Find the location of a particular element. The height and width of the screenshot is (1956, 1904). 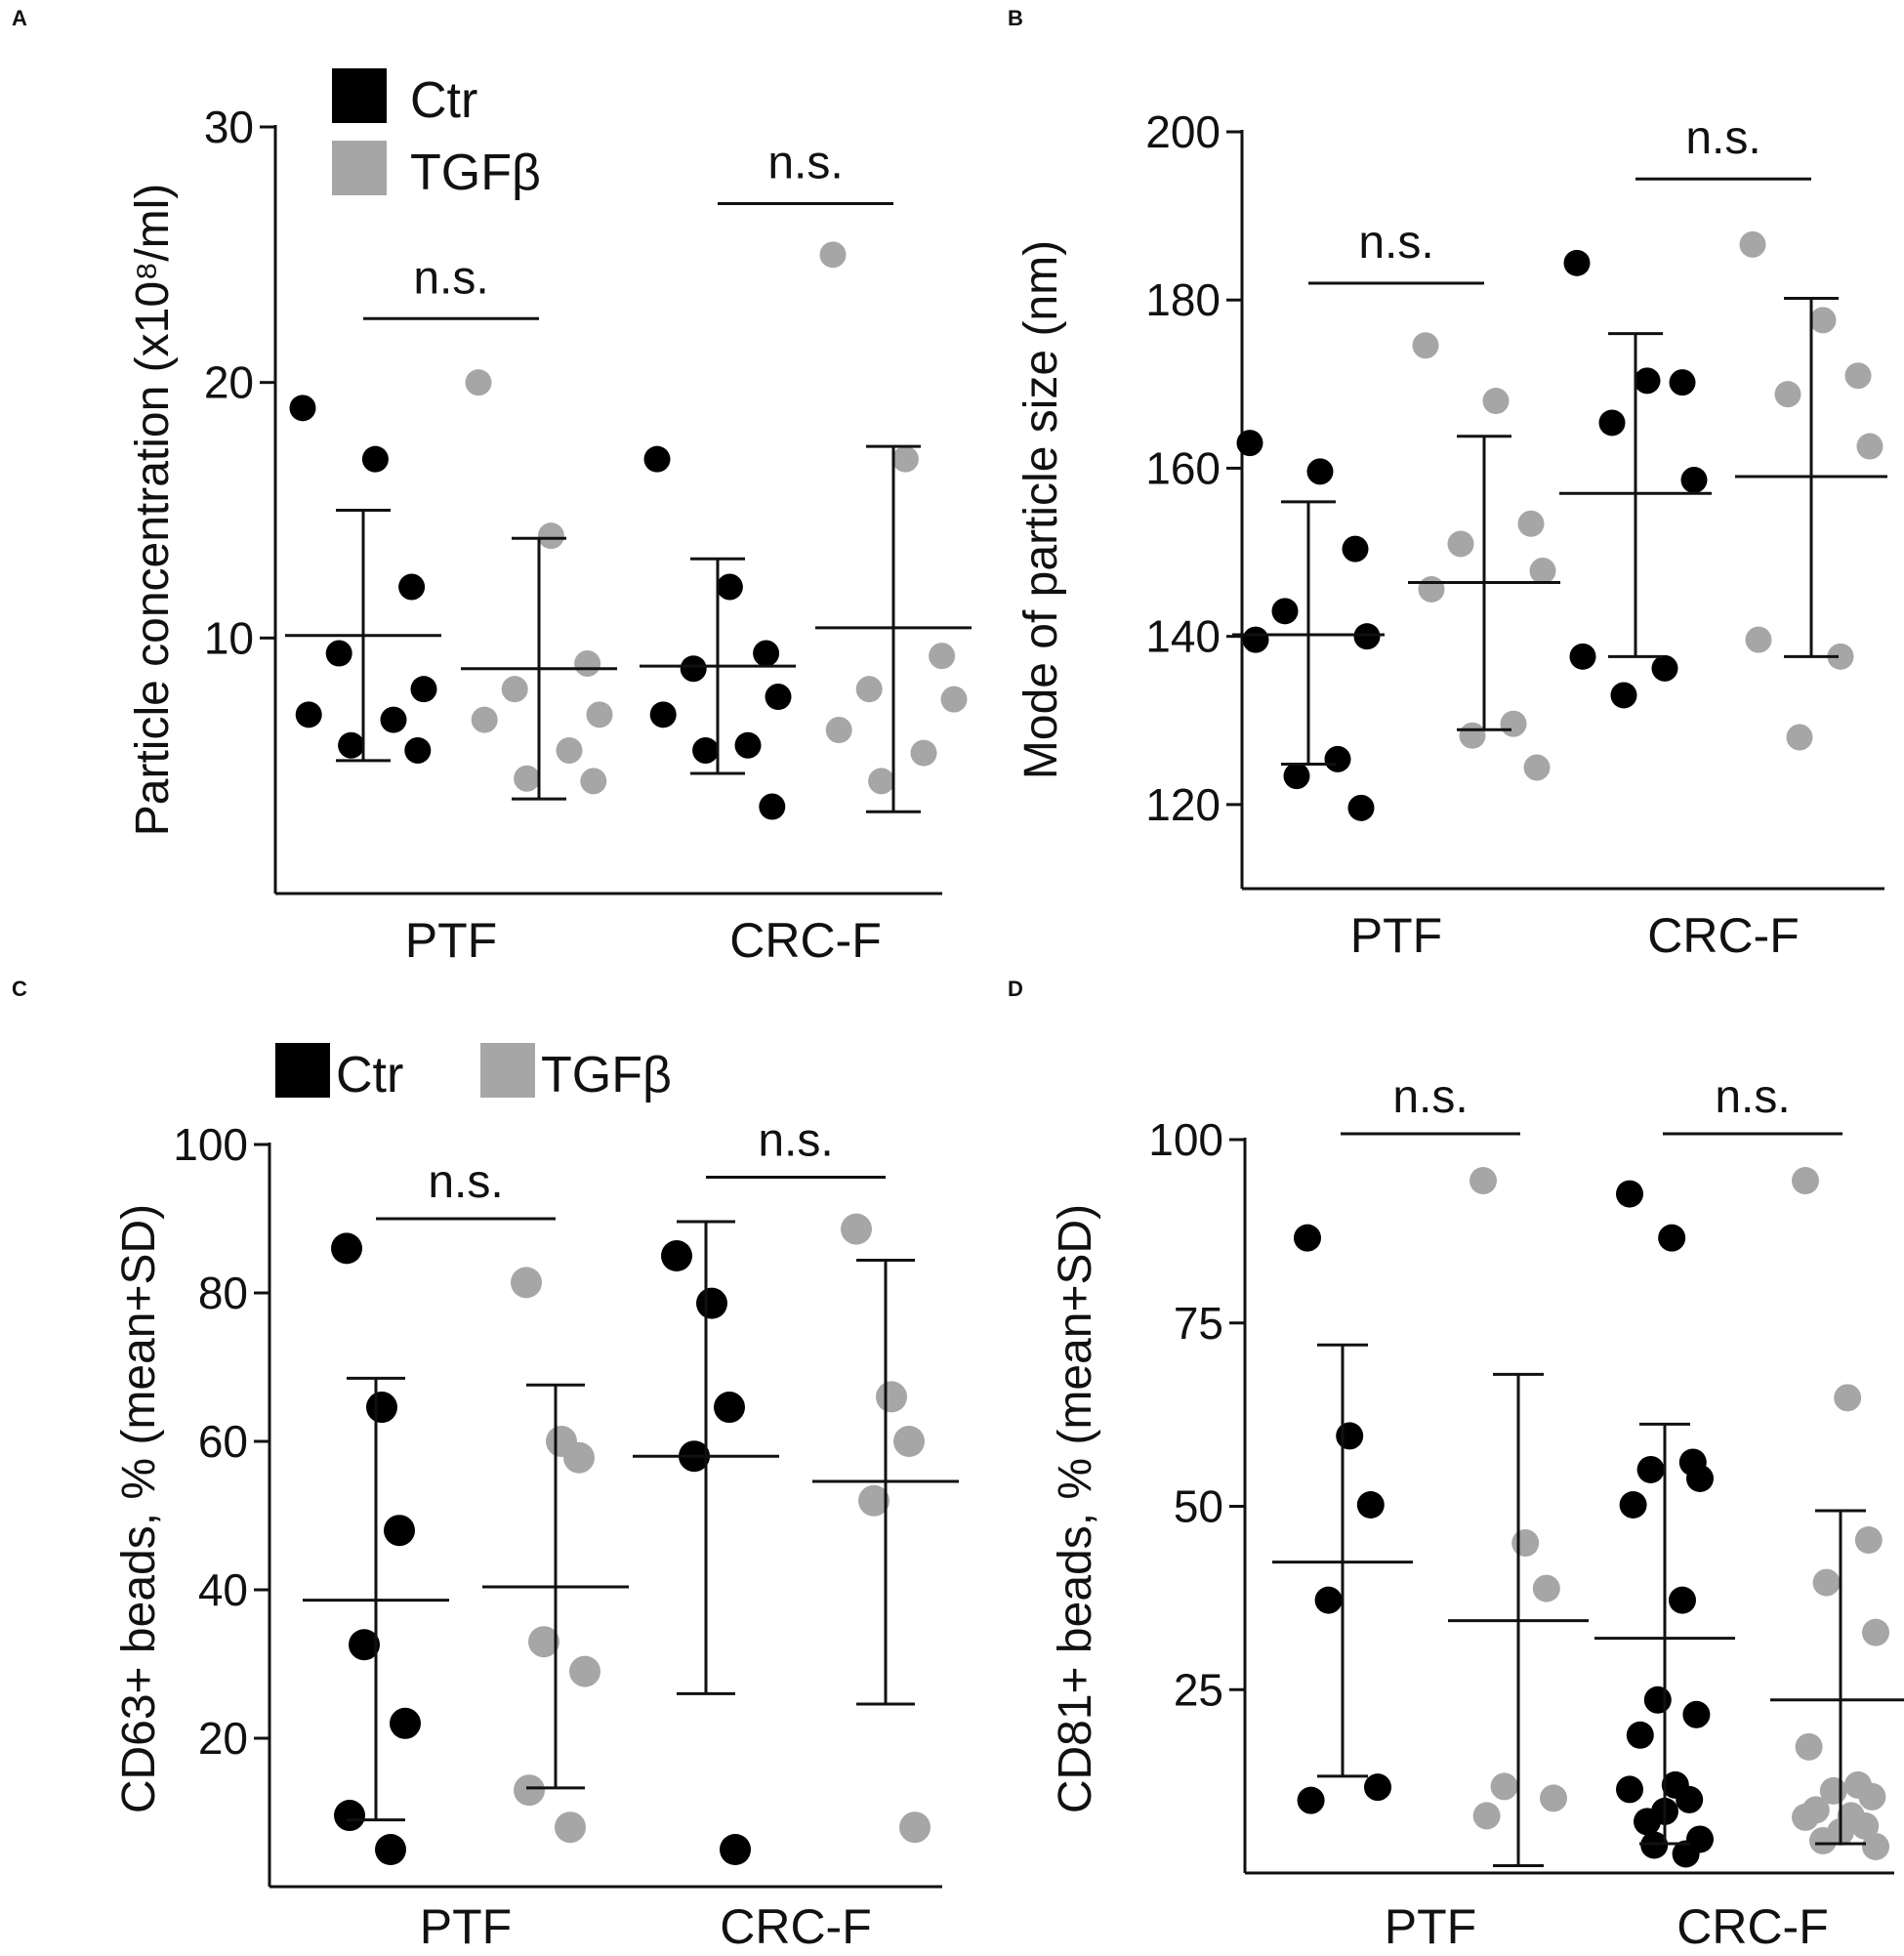

panel-a-significance-label-crc-f: n.s. is located at coordinates (805, 163).